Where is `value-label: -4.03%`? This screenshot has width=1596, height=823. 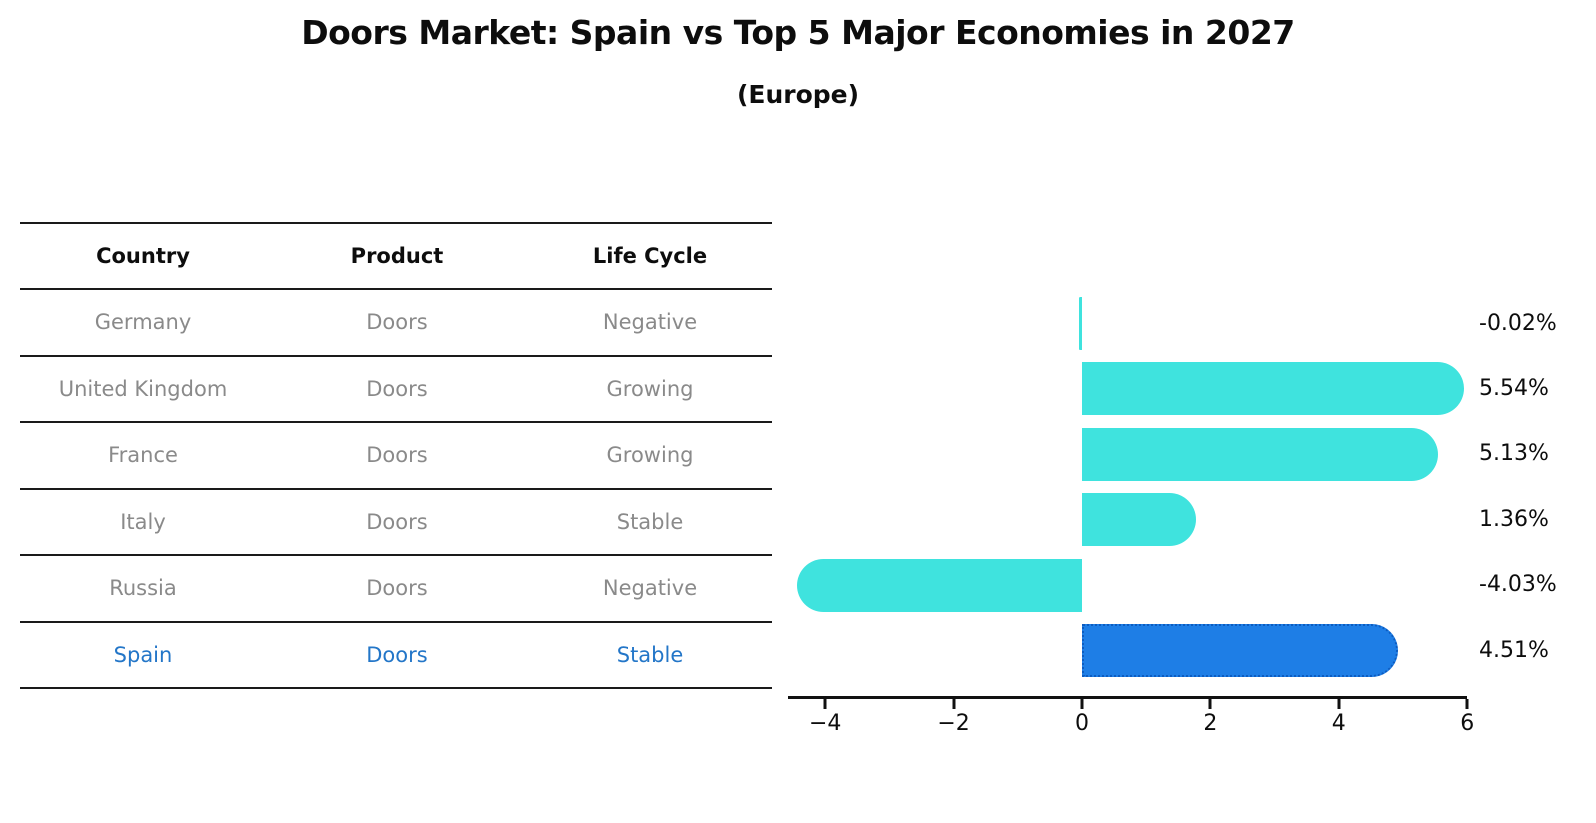 value-label: -4.03% is located at coordinates (1518, 585).